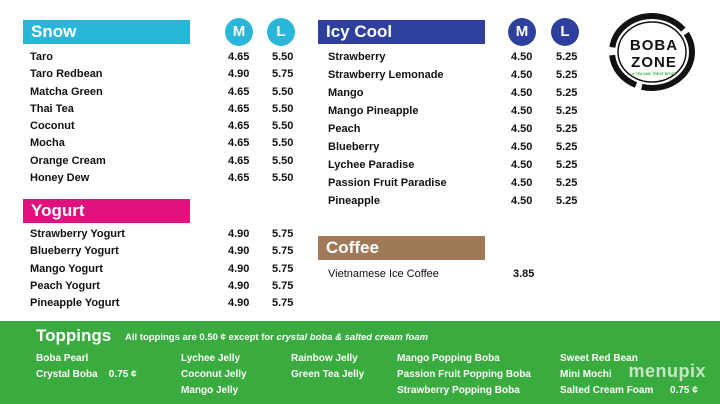 The width and height of the screenshot is (720, 404). I want to click on topping-item: Mini Mochi, so click(586, 374).